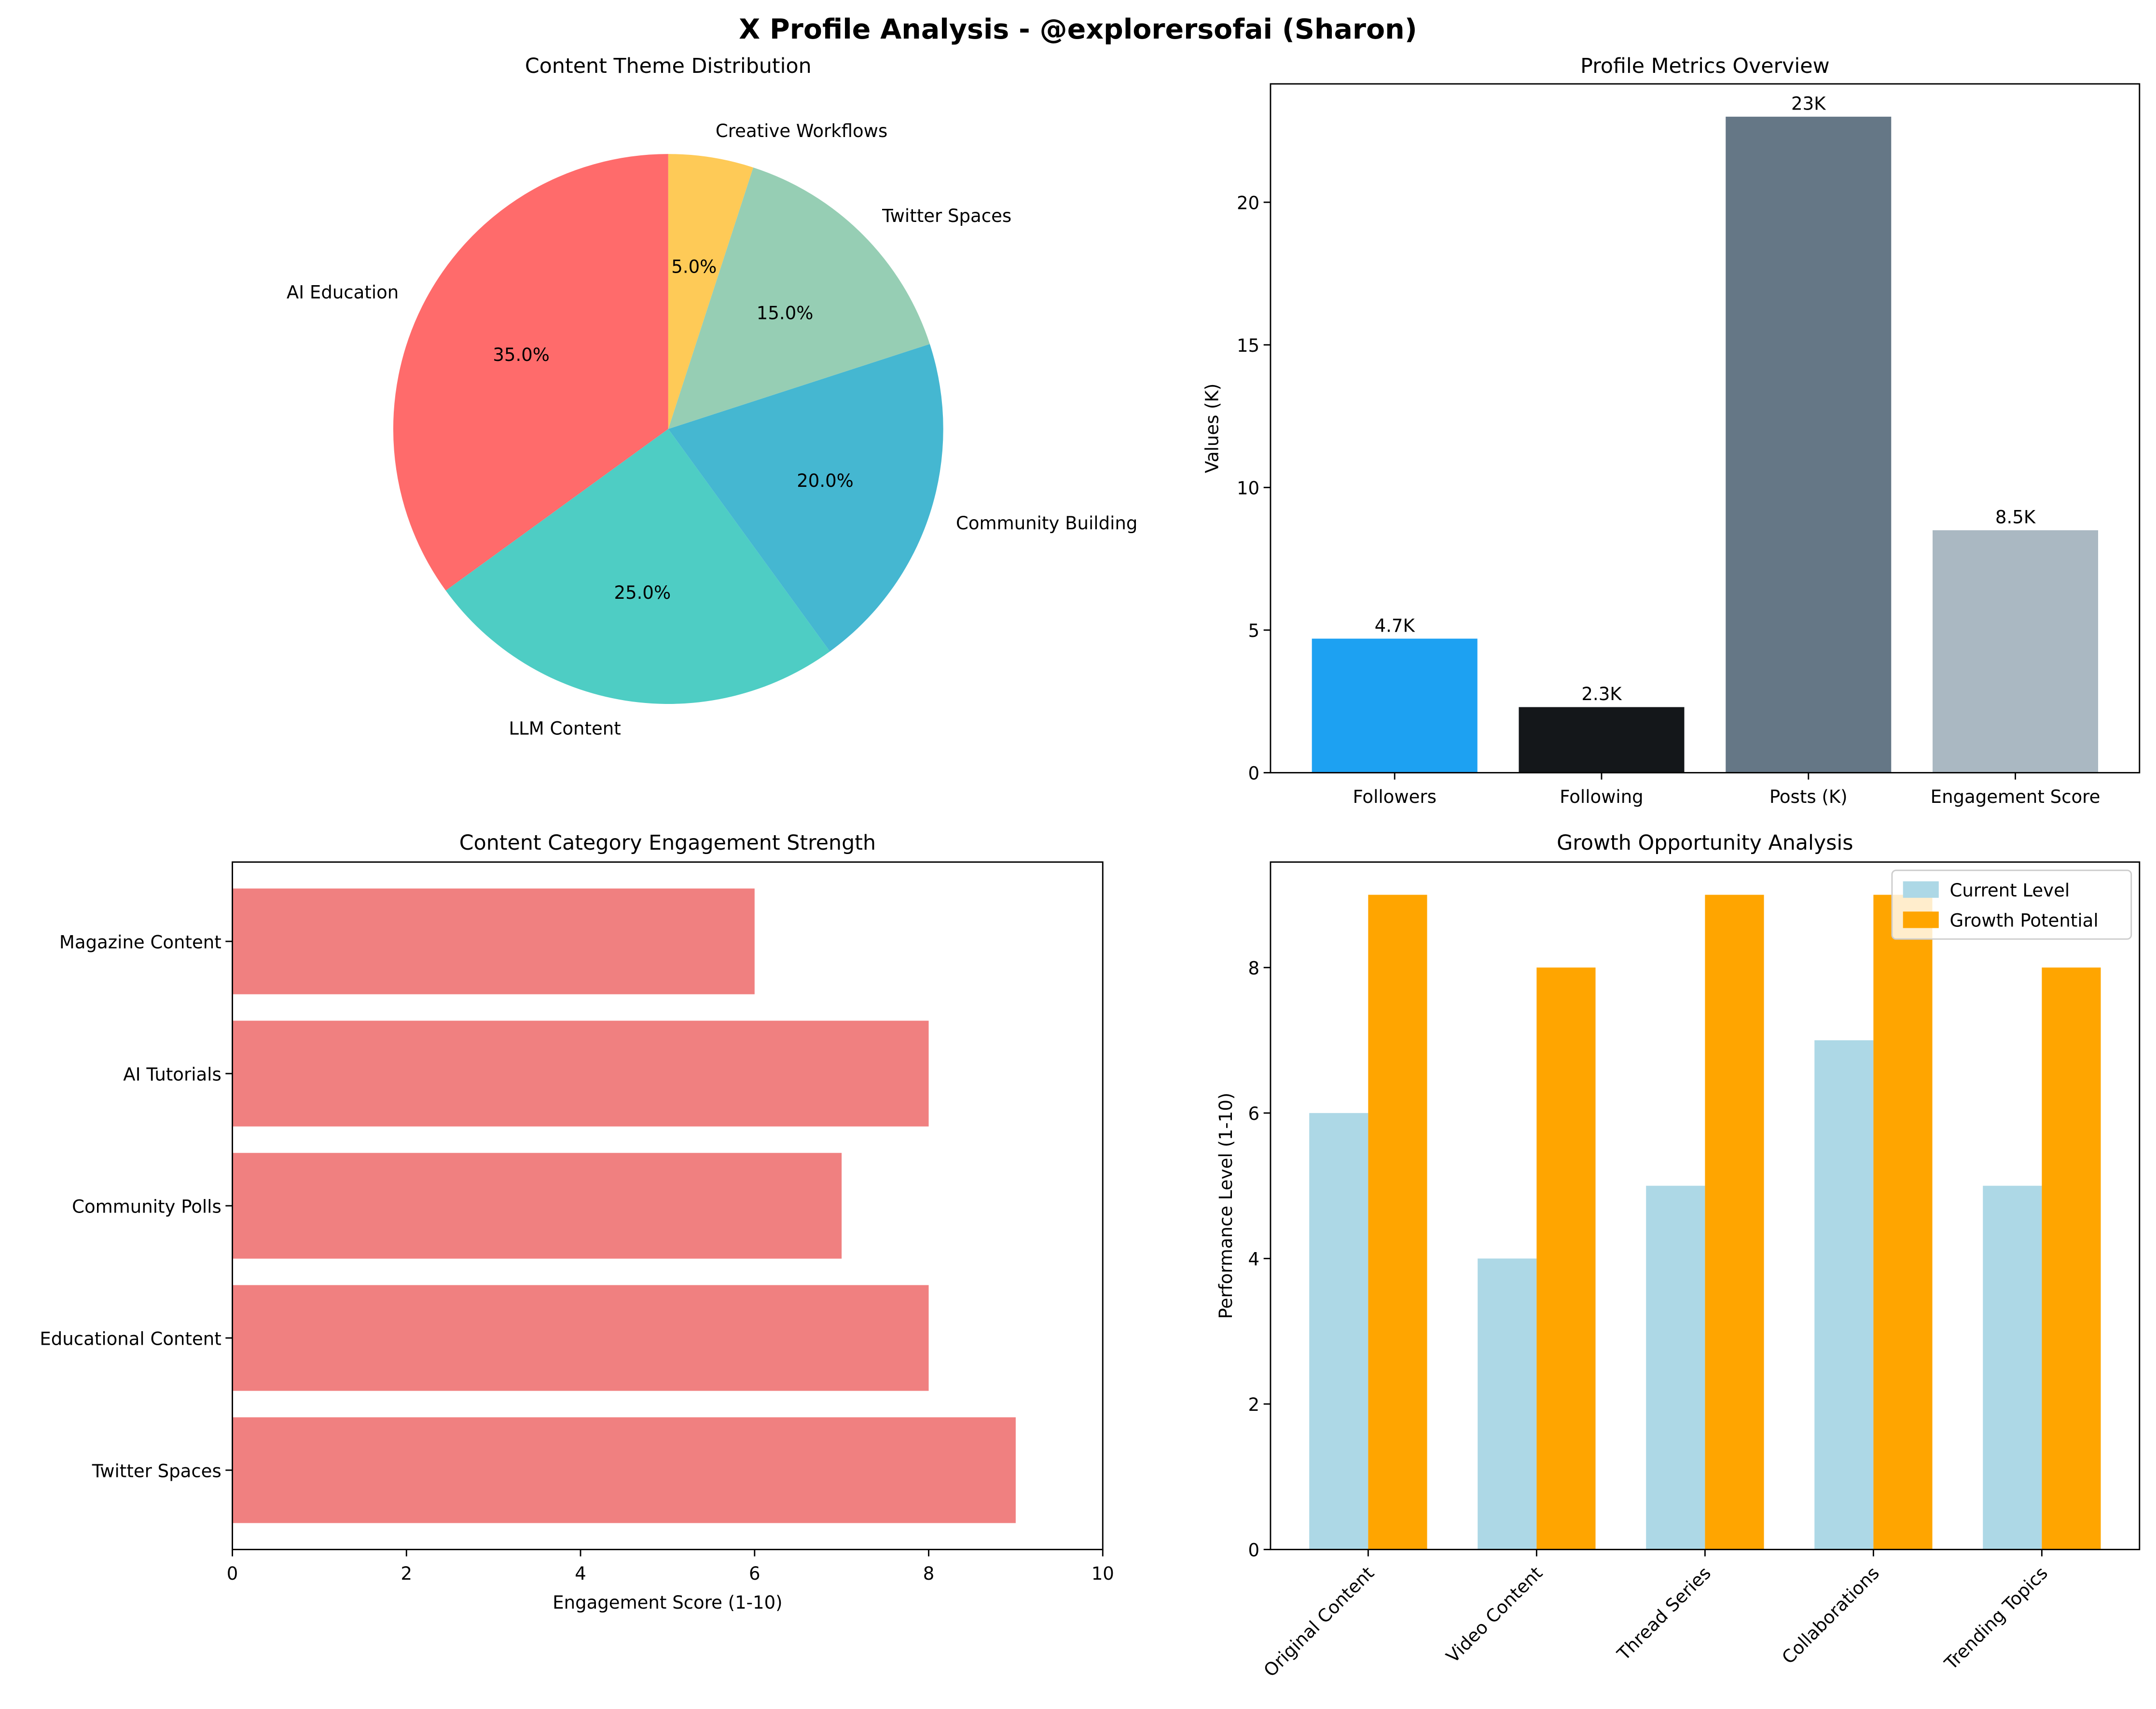 This screenshot has width=2156, height=1709. I want to click on pie-category-label: Twitter Spaces, so click(946, 216).